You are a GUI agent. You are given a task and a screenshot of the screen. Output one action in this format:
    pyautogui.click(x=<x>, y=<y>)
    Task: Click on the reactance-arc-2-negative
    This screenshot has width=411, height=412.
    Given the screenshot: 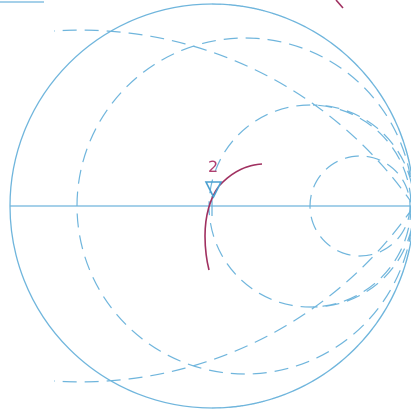 What is the action you would take?
    pyautogui.click(x=361, y=267)
    